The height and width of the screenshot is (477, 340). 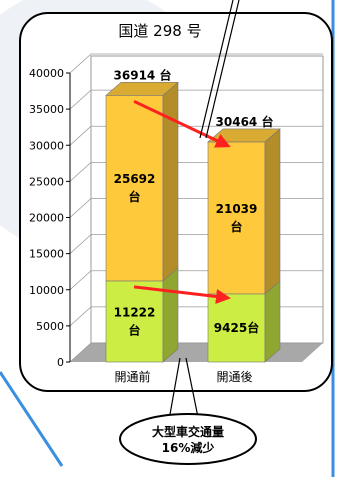 I want to click on annotation-callout, so click(x=188, y=439).